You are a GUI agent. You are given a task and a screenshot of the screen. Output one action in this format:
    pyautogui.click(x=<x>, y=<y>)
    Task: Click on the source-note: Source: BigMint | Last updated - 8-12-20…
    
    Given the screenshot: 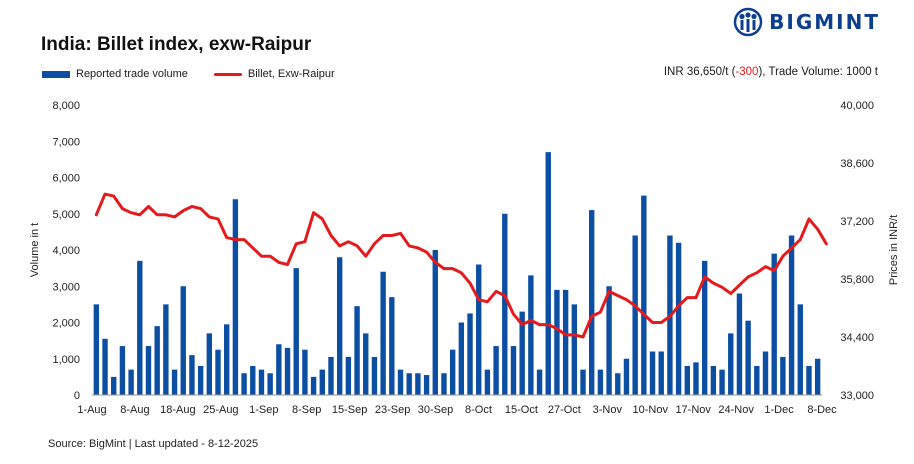 What is the action you would take?
    pyautogui.click(x=153, y=444)
    